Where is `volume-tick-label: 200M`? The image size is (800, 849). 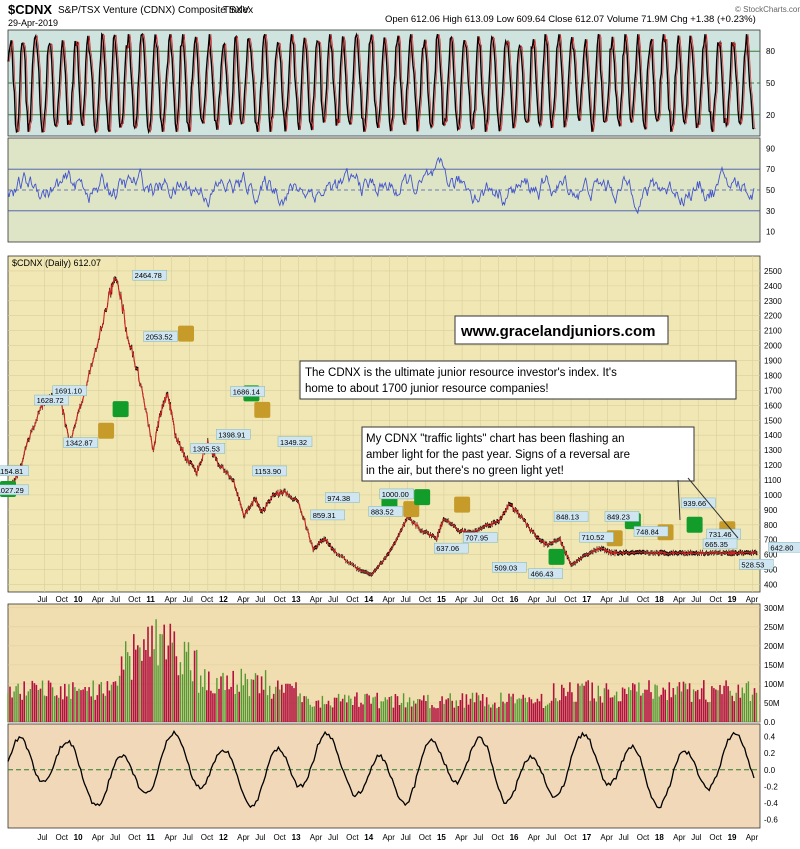 volume-tick-label: 200M is located at coordinates (774, 646).